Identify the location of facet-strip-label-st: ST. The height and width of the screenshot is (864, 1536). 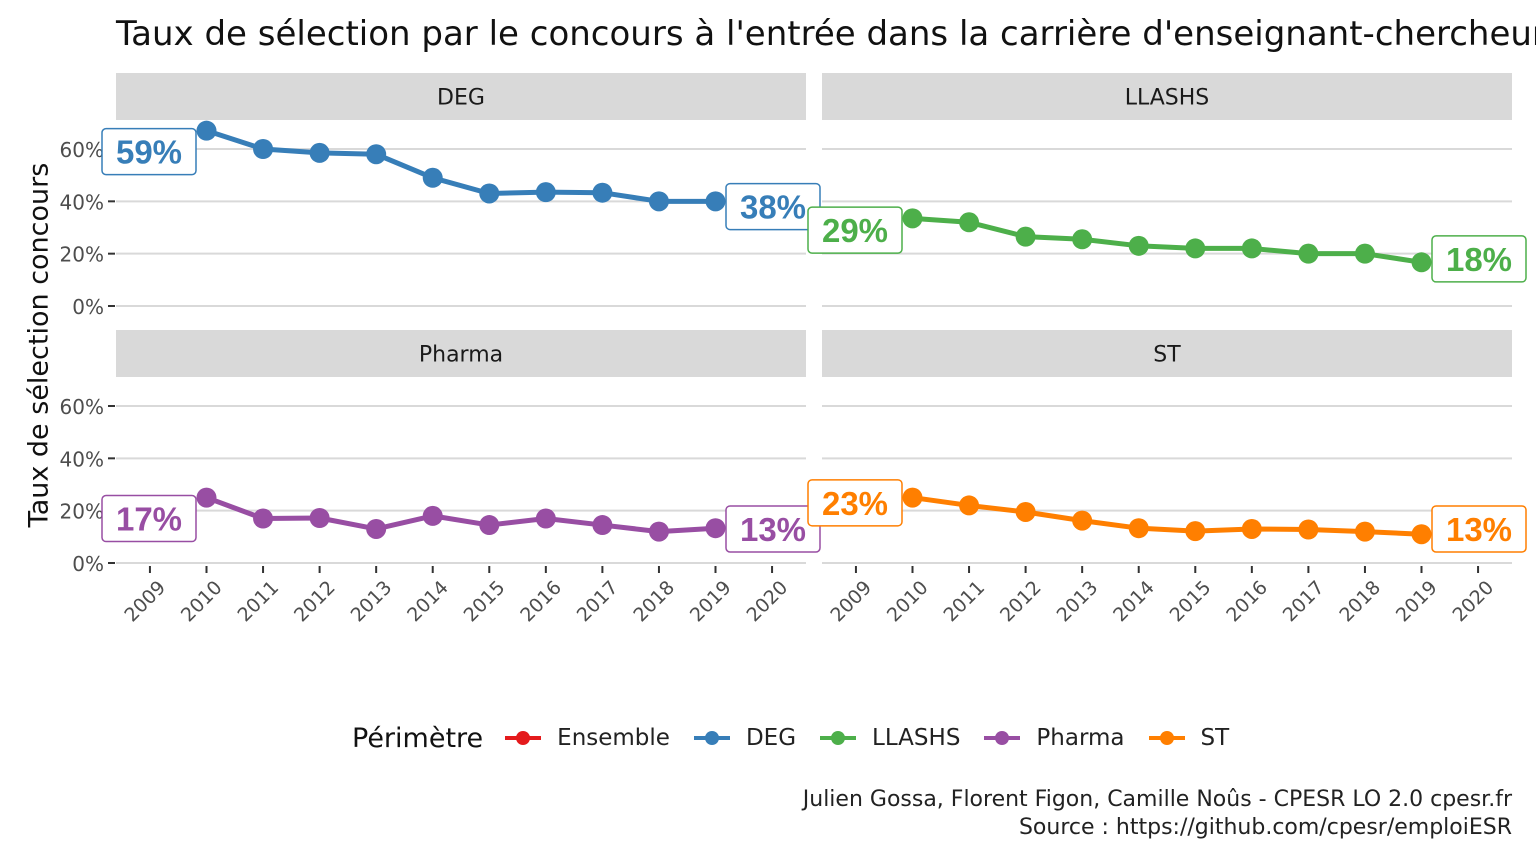
(1167, 355).